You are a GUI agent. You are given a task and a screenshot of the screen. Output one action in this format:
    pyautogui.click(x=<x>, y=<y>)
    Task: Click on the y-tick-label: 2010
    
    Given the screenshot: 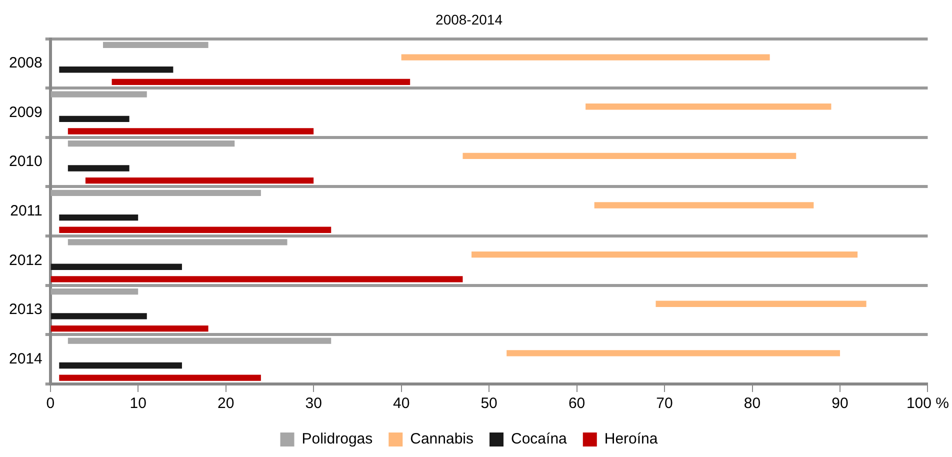 What is the action you would take?
    pyautogui.click(x=25, y=161)
    